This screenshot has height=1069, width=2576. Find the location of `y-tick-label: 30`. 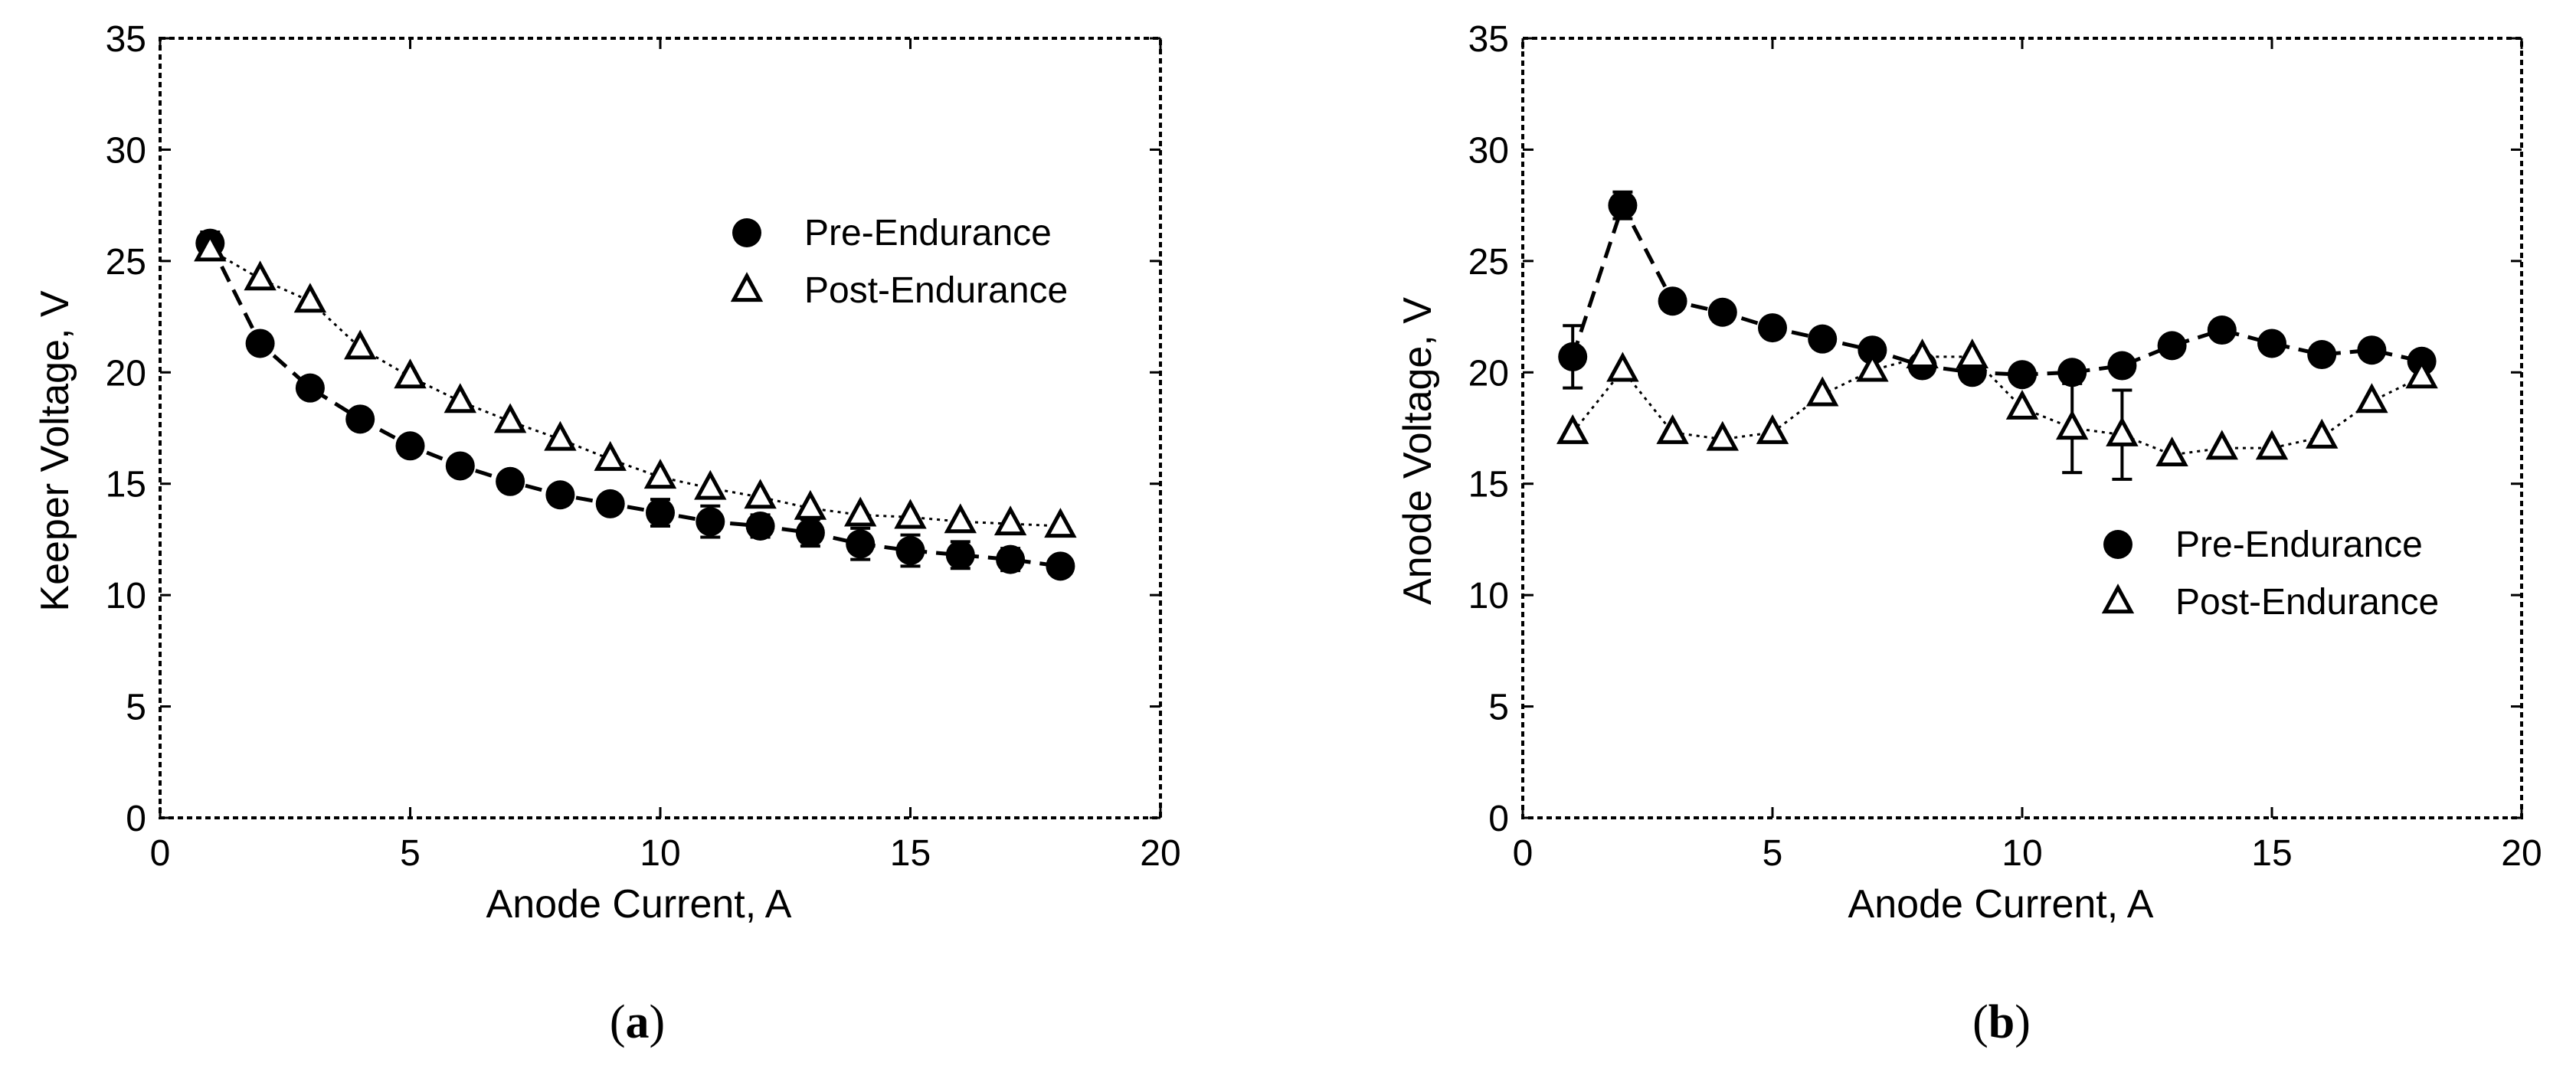

y-tick-label: 30 is located at coordinates (1488, 150).